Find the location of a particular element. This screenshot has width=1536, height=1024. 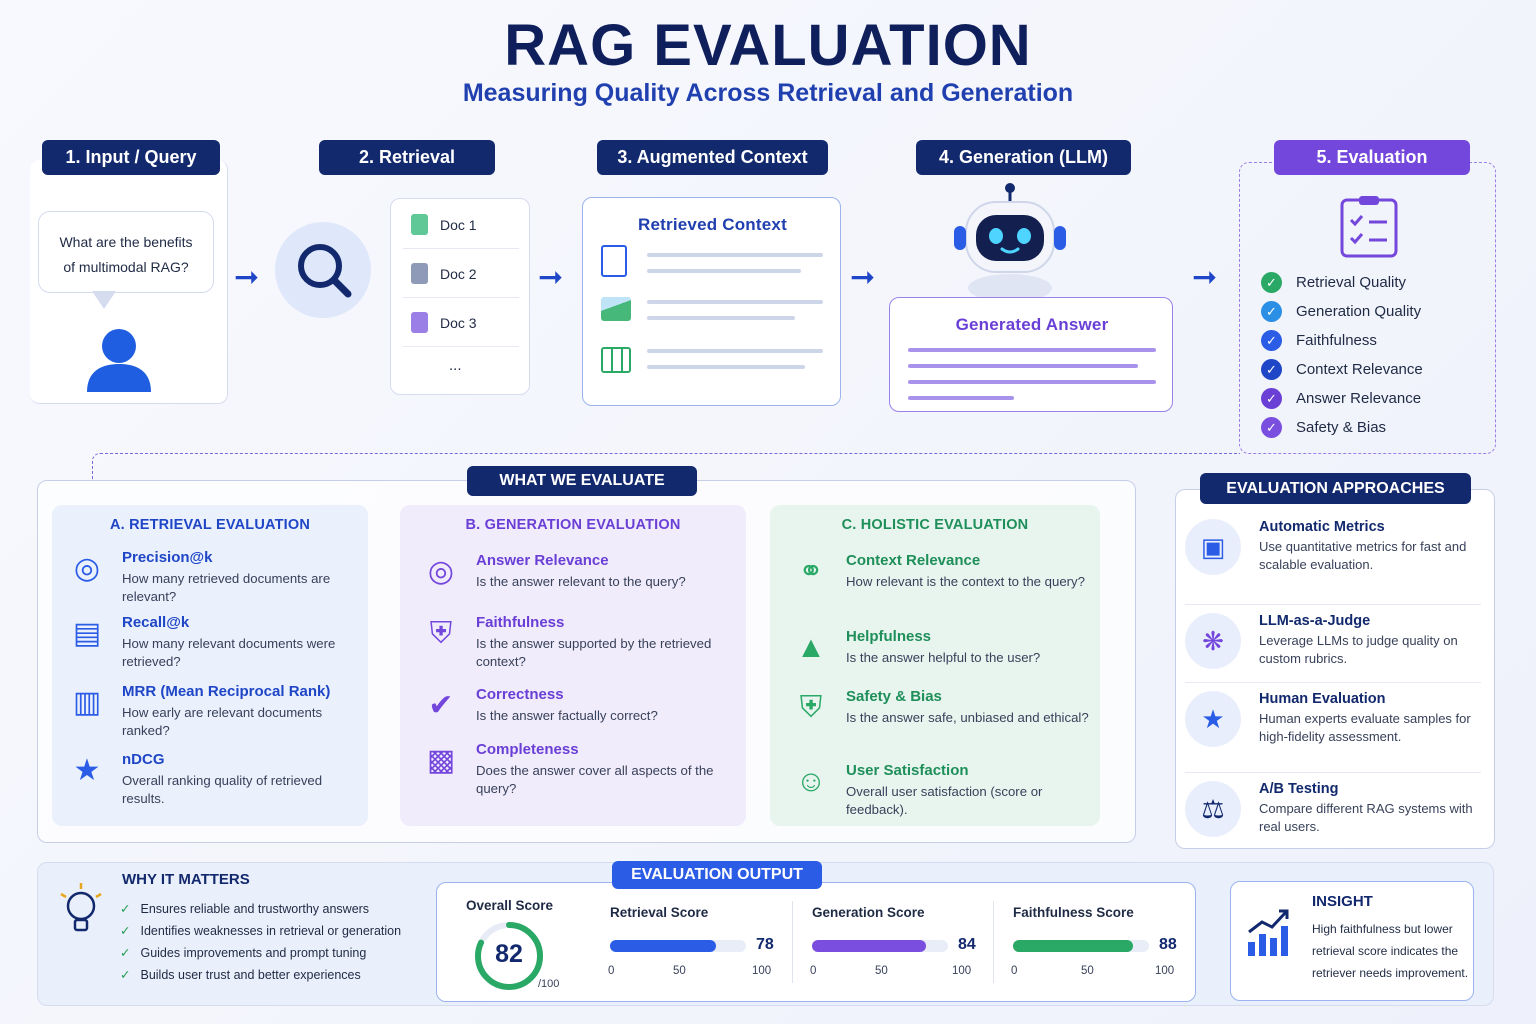

axis-tick: 50 is located at coordinates (881, 971).